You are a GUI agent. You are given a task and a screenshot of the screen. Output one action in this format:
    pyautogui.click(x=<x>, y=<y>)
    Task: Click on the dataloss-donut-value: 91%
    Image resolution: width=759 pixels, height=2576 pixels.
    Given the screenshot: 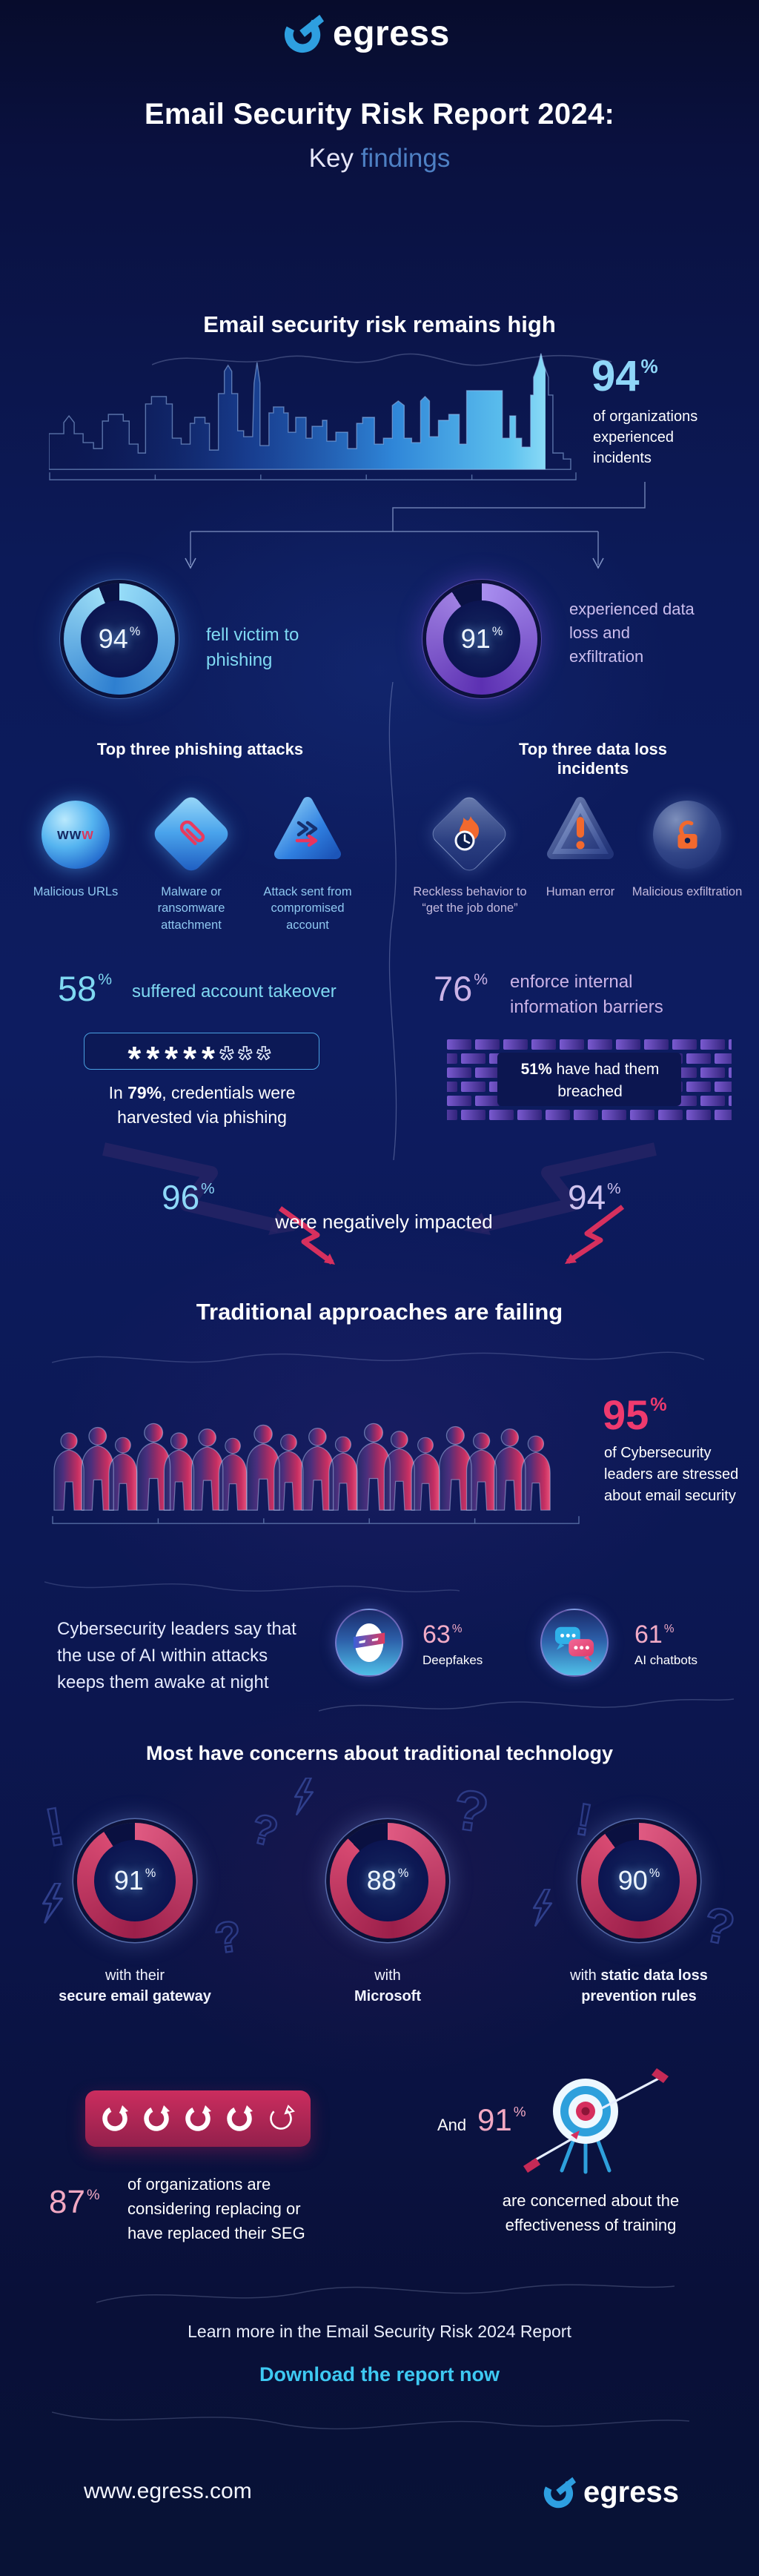 What is the action you would take?
    pyautogui.click(x=481, y=638)
    